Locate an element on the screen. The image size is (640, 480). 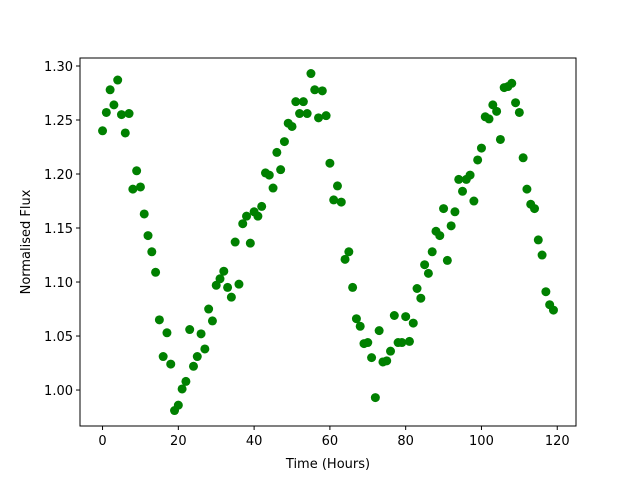
x-tick-label: 60 is located at coordinates (330, 441).